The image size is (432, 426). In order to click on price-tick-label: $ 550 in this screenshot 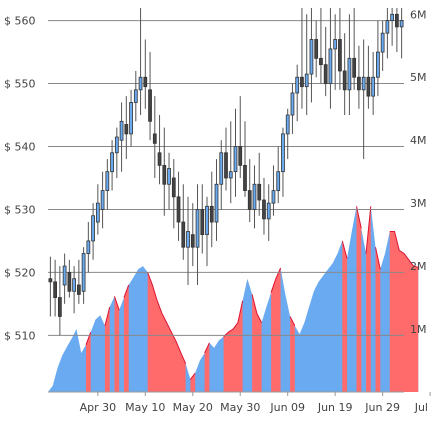, I will do `click(20, 84)`.